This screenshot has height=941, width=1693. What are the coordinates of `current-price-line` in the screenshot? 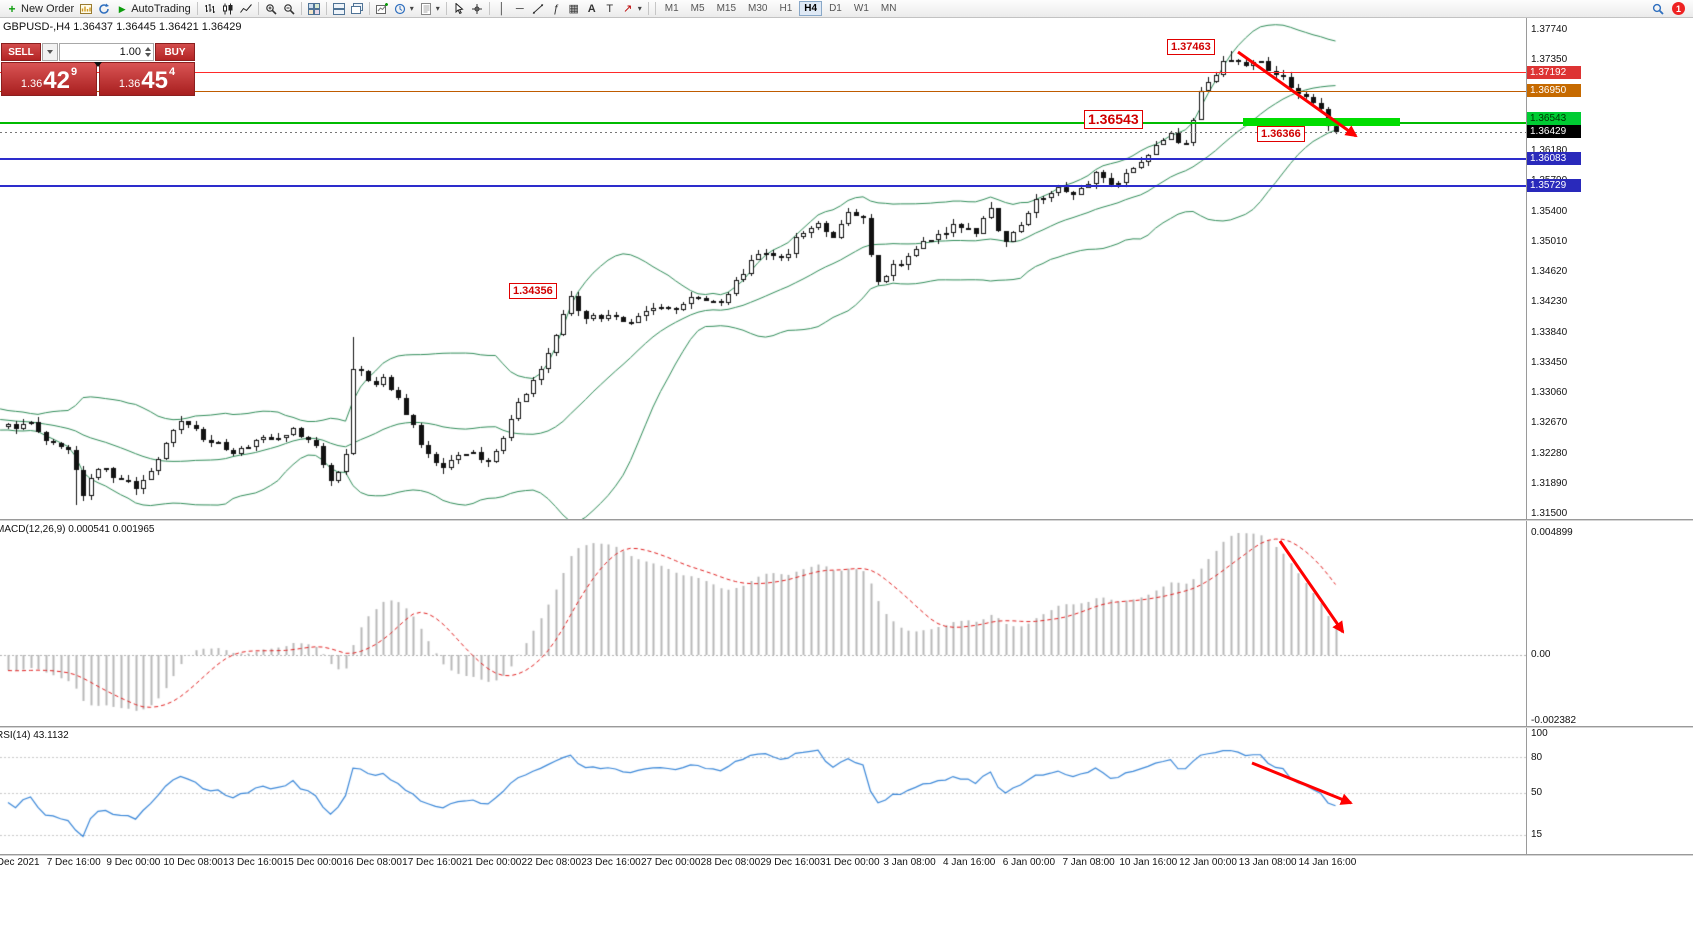 It's located at (763, 132).